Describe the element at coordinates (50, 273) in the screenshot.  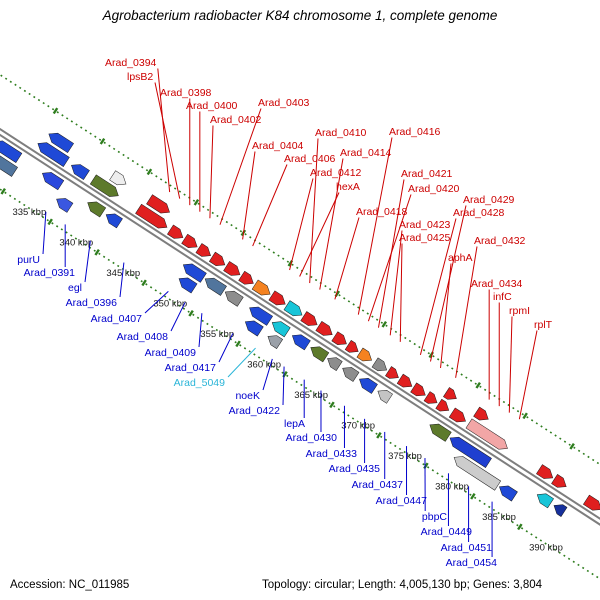
I see `gene-label: Arad_0391` at that location.